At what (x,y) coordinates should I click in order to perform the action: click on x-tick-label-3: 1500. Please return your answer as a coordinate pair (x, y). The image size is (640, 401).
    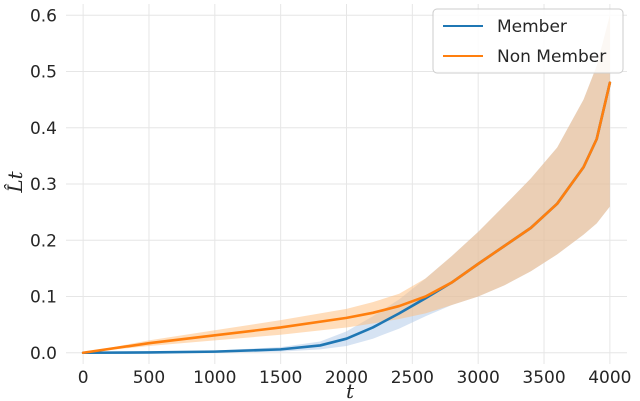
    Looking at the image, I should click on (280, 378).